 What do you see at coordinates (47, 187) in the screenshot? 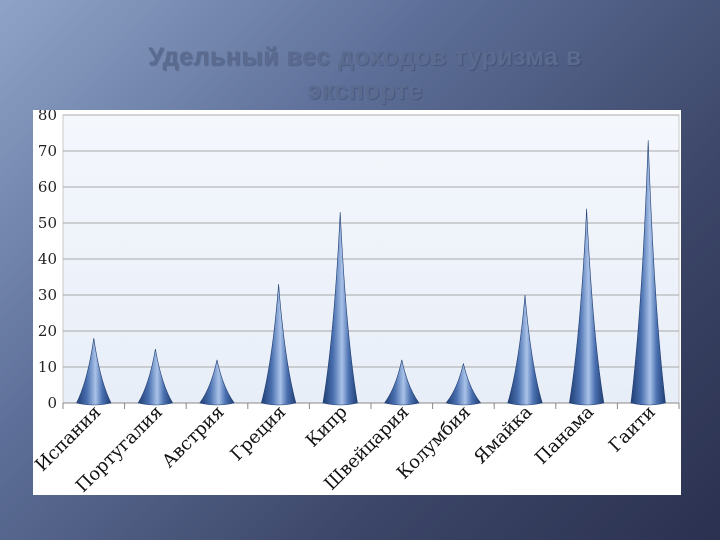
I see `y-tick-label: 60` at bounding box center [47, 187].